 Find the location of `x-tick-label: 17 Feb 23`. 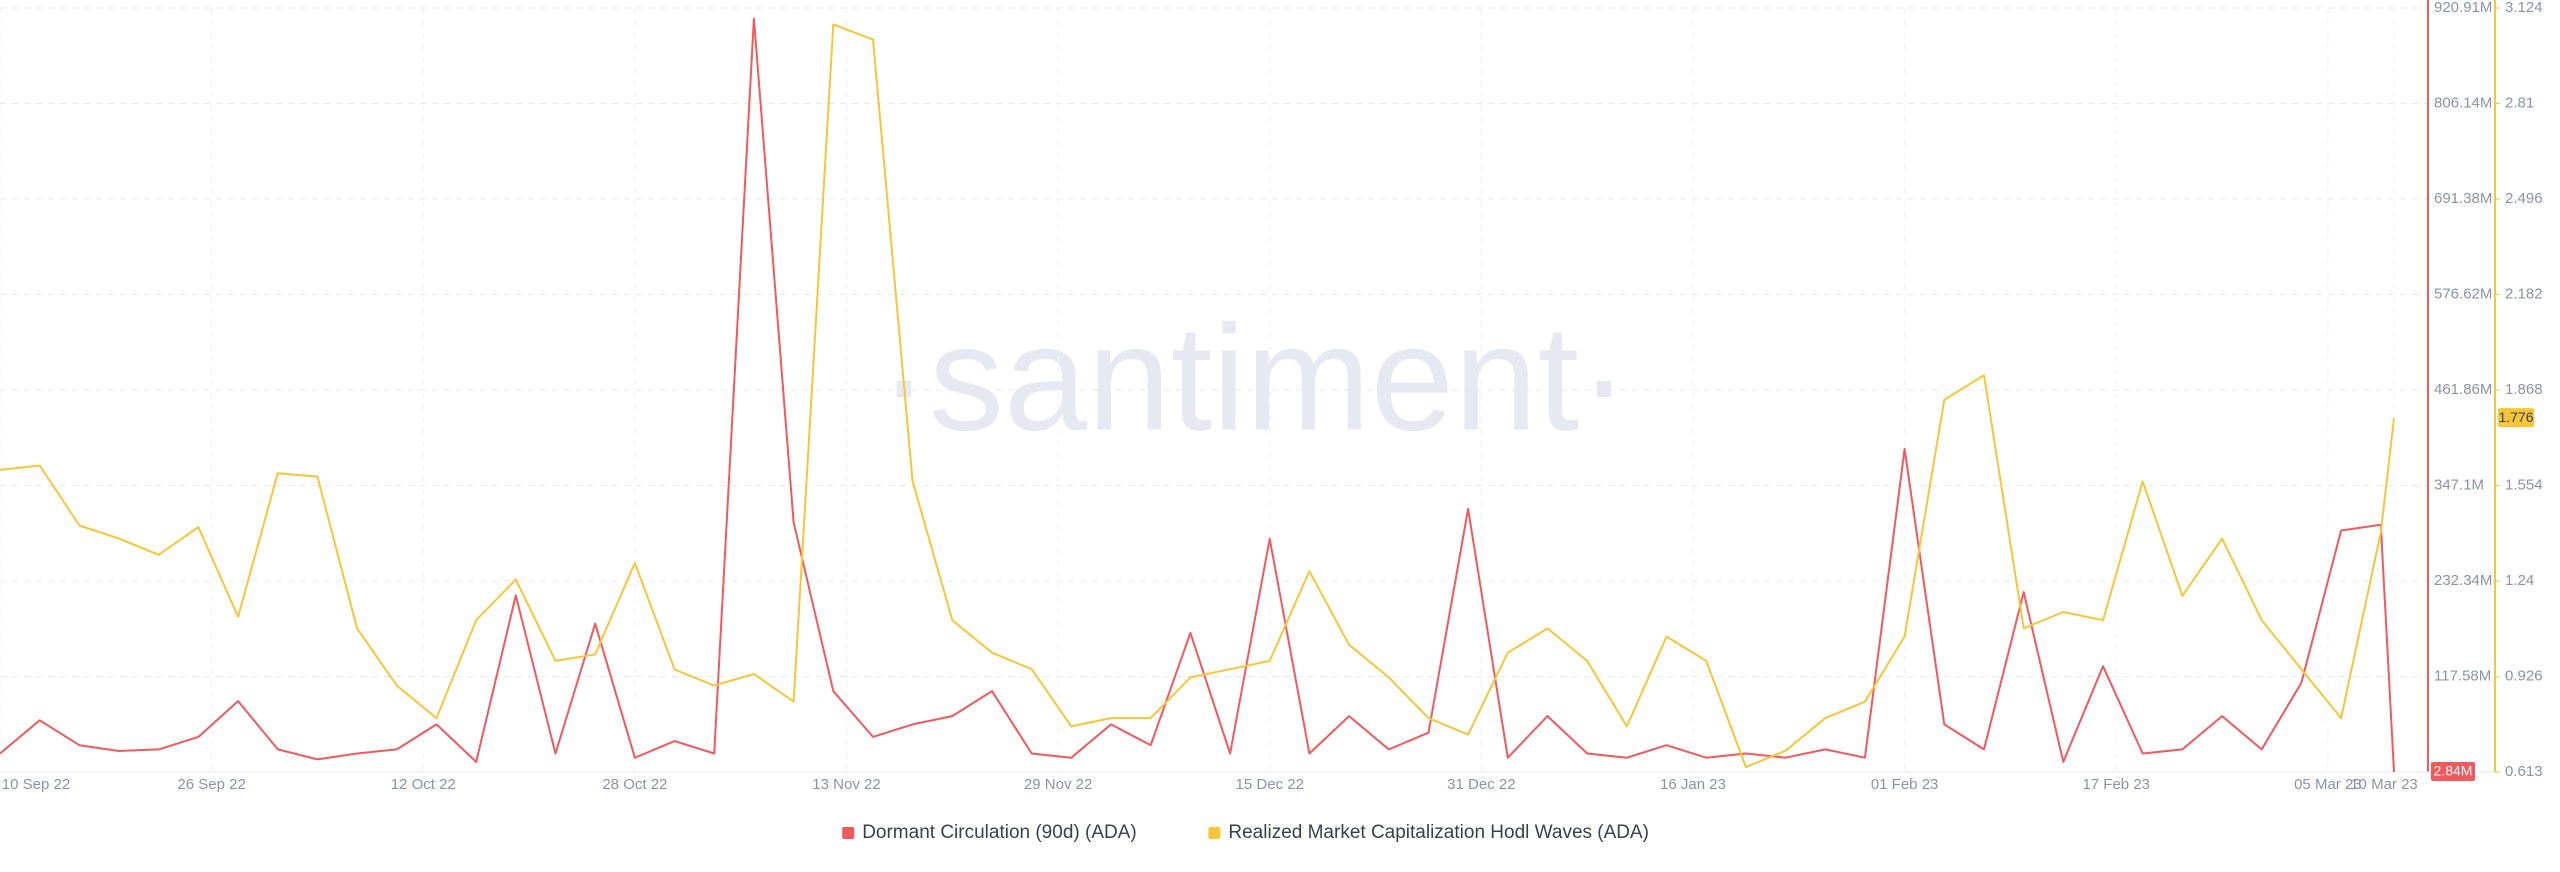

x-tick-label: 17 Feb 23 is located at coordinates (2116, 784).